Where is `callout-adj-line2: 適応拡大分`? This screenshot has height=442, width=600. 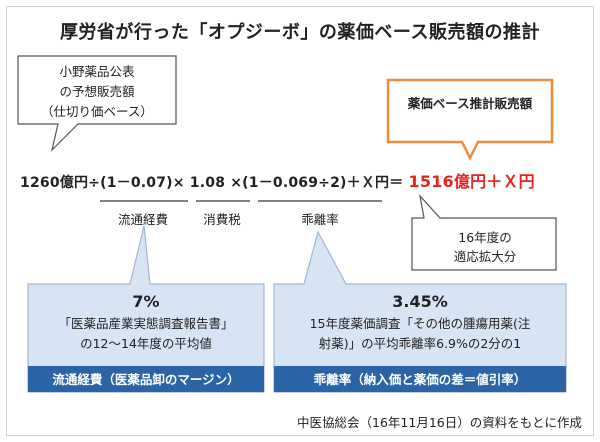 callout-adj-line2: 適応拡大分 is located at coordinates (485, 256).